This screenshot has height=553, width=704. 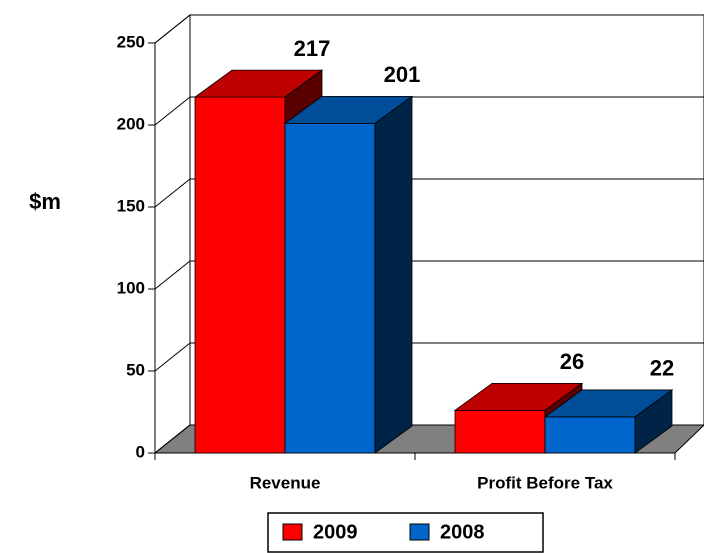 I want to click on side-wall, so click(x=172, y=234).